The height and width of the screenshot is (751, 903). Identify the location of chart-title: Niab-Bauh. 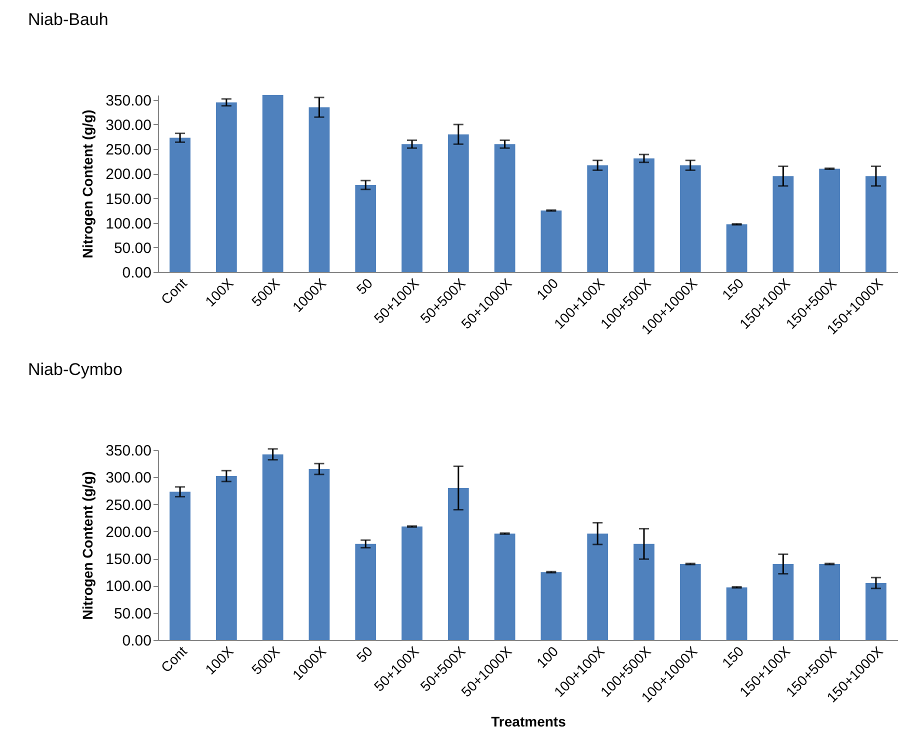
(68, 19).